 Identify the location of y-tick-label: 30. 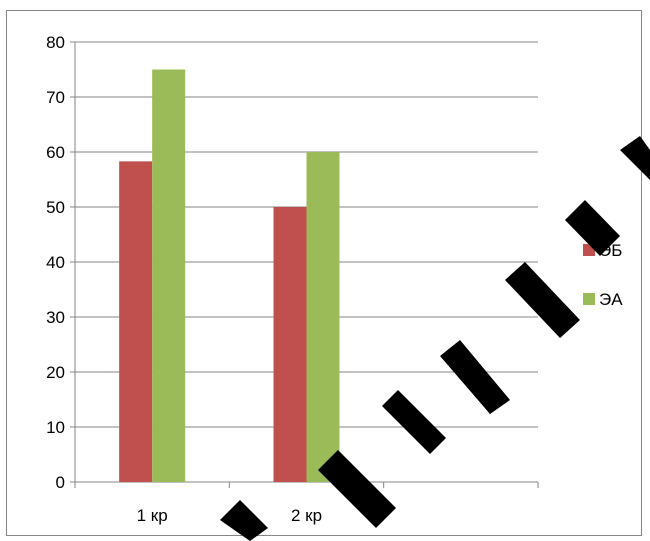
(55, 317).